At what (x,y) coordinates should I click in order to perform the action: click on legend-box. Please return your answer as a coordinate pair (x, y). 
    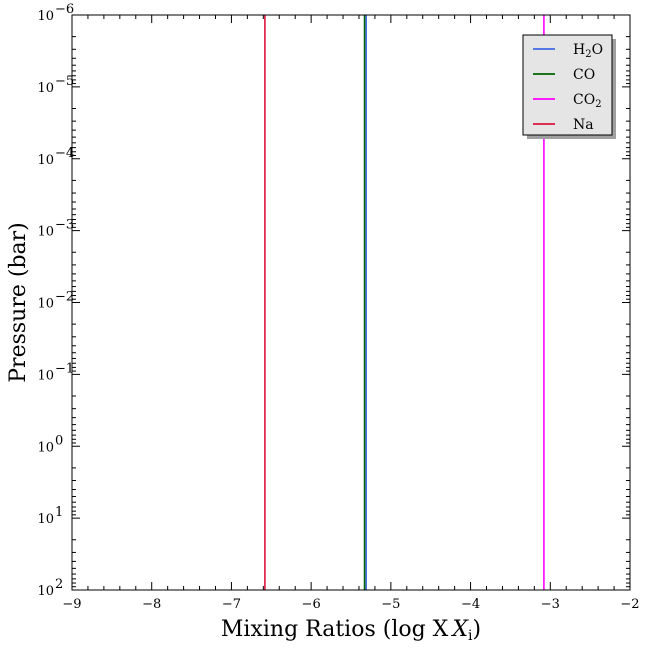
    Looking at the image, I should click on (567, 85).